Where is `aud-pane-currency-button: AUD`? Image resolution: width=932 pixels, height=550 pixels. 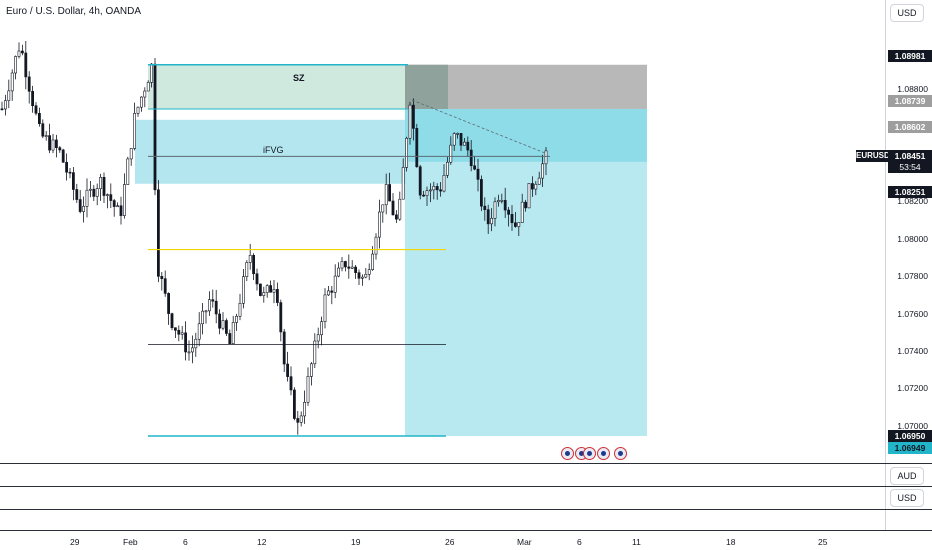 aud-pane-currency-button: AUD is located at coordinates (907, 476).